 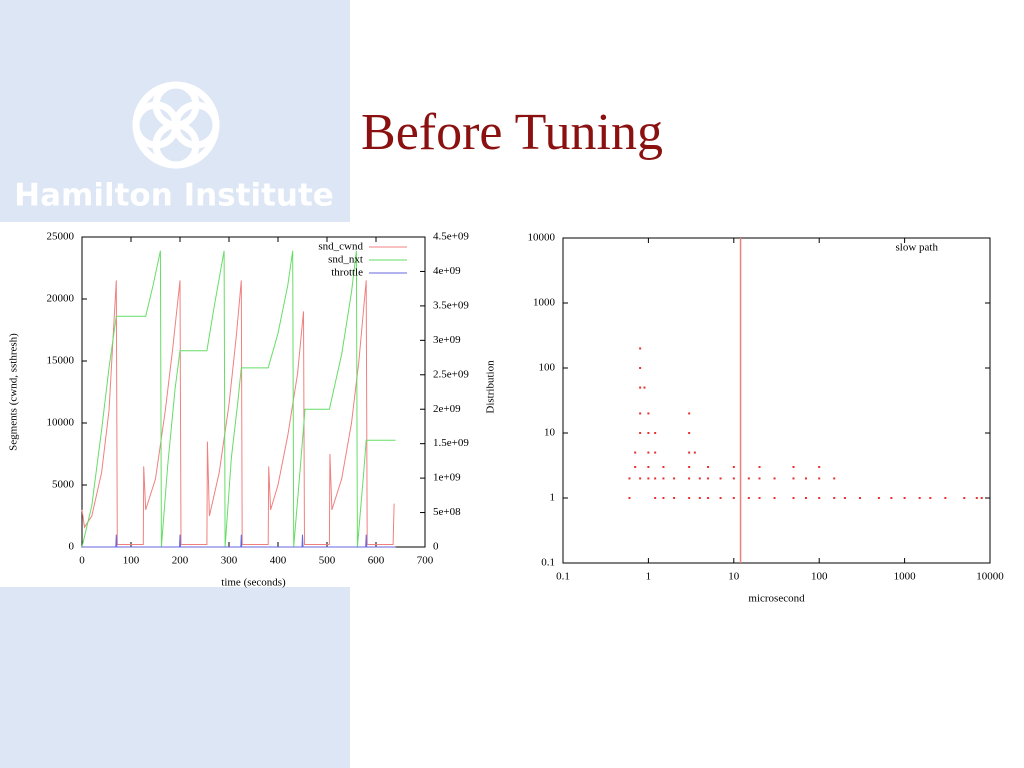 I want to click on y2-tick-label: 3e+09, so click(x=447, y=340).